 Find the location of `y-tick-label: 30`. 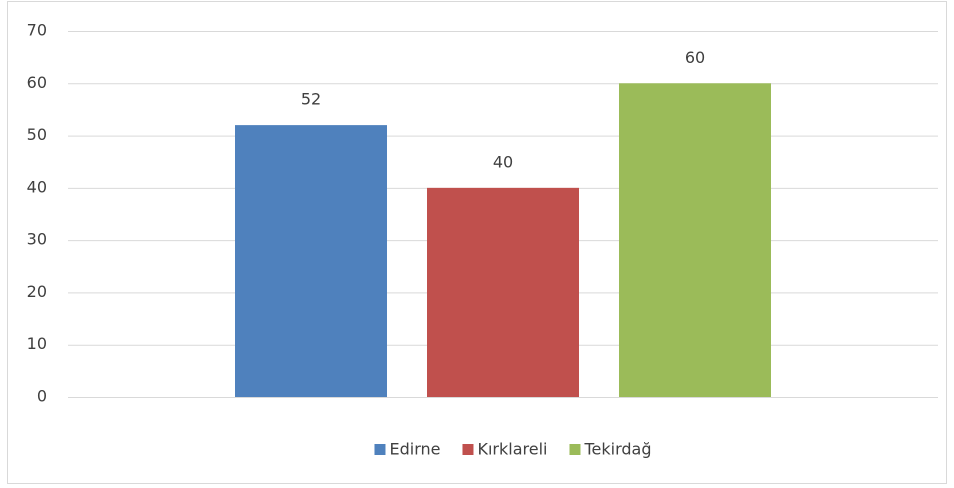

y-tick-label: 30 is located at coordinates (37, 239).